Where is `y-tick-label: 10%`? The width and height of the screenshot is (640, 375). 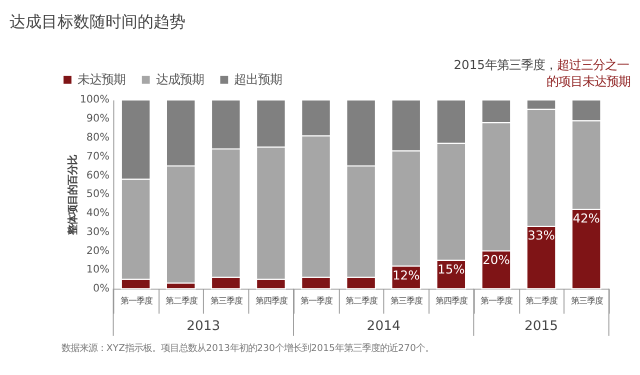 y-tick-label: 10% is located at coordinates (98, 270).